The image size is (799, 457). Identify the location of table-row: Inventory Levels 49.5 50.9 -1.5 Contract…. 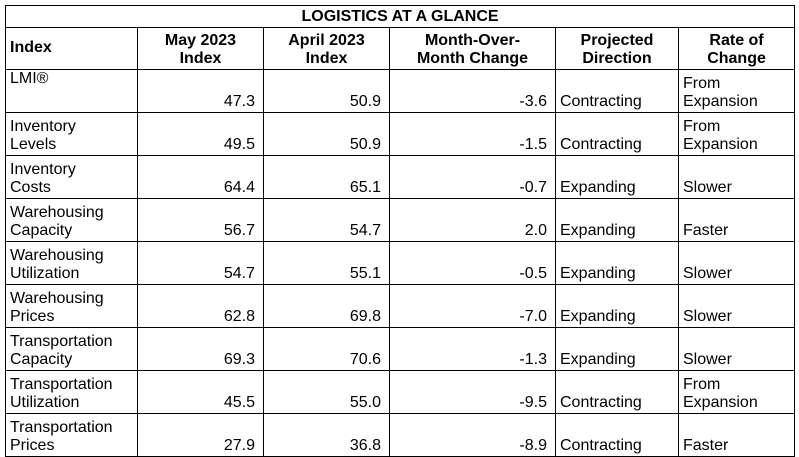
(400, 134).